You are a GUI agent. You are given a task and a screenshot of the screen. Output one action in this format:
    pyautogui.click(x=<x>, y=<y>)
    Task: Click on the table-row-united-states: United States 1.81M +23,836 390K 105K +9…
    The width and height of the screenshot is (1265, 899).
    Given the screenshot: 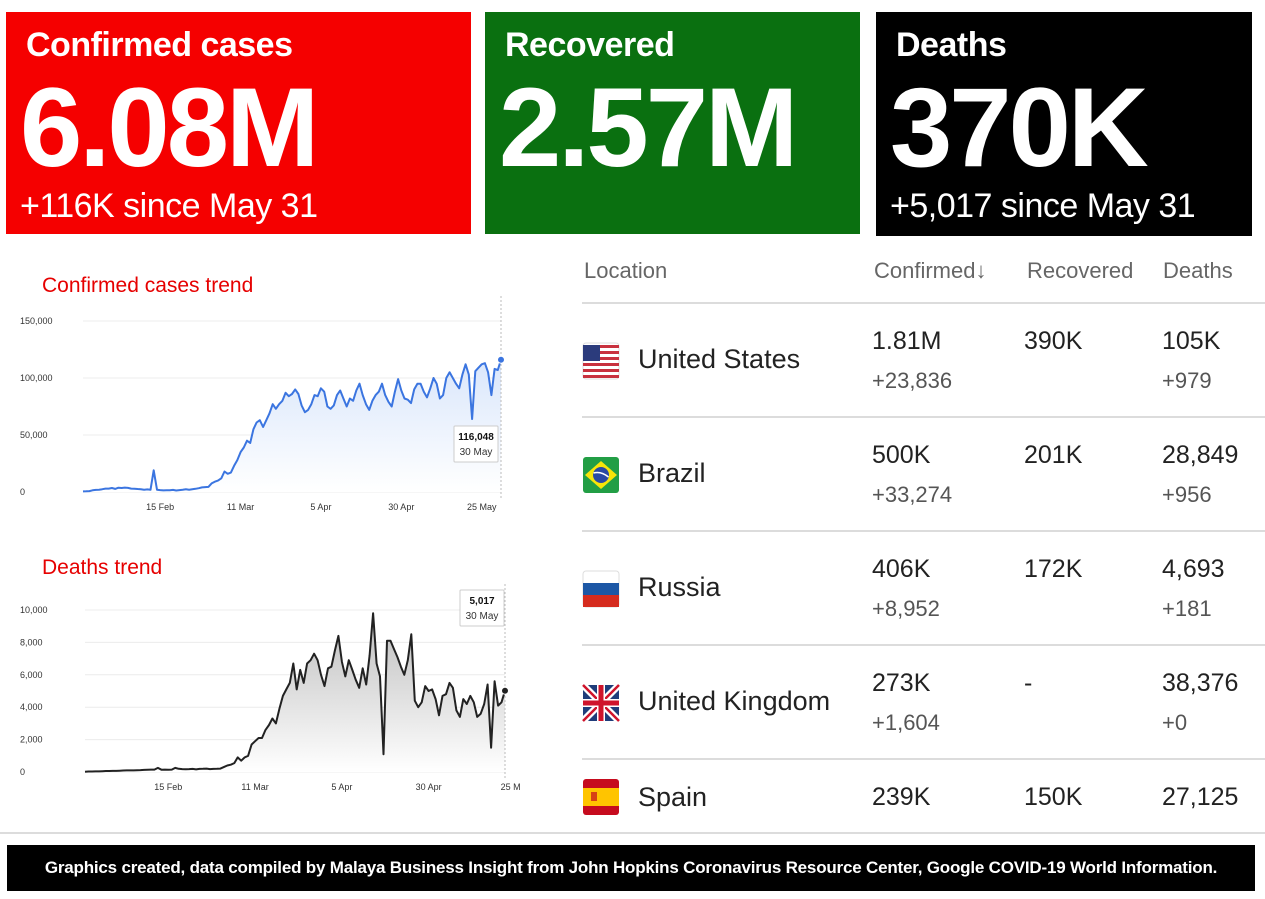 What is the action you would take?
    pyautogui.click(x=923, y=360)
    